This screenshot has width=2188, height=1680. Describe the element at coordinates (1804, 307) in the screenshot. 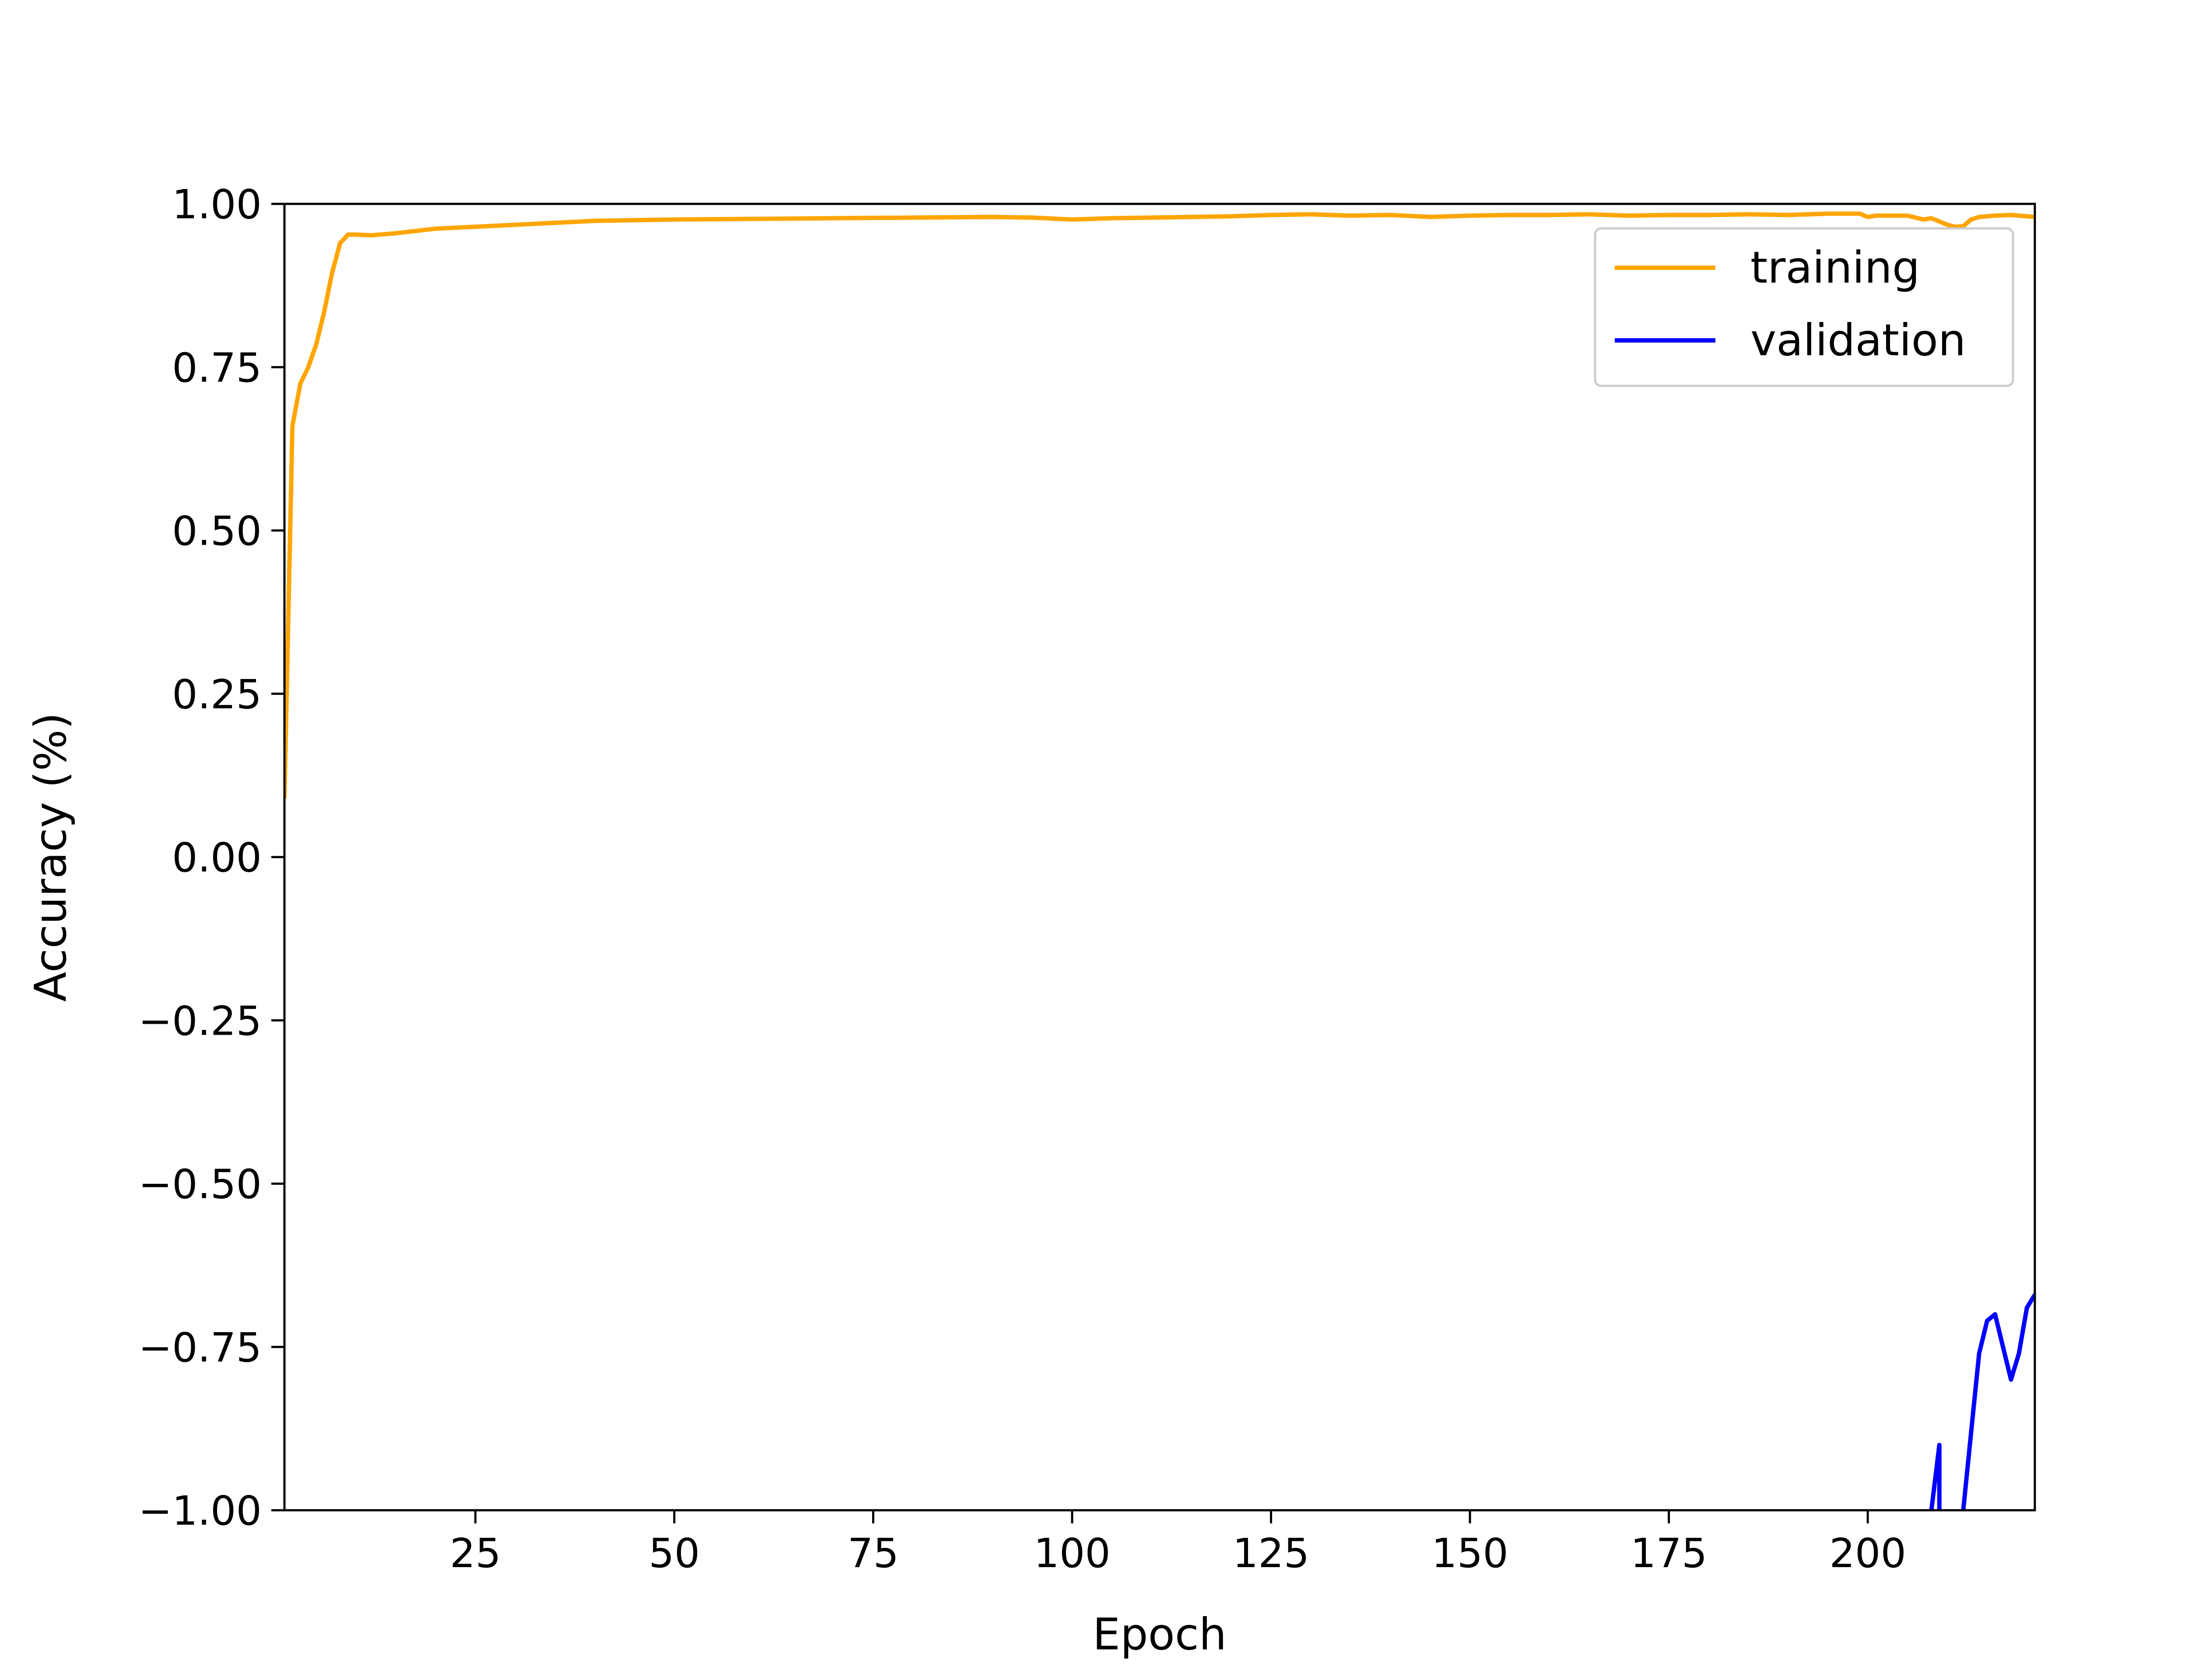

I see `legend: training validation` at that location.